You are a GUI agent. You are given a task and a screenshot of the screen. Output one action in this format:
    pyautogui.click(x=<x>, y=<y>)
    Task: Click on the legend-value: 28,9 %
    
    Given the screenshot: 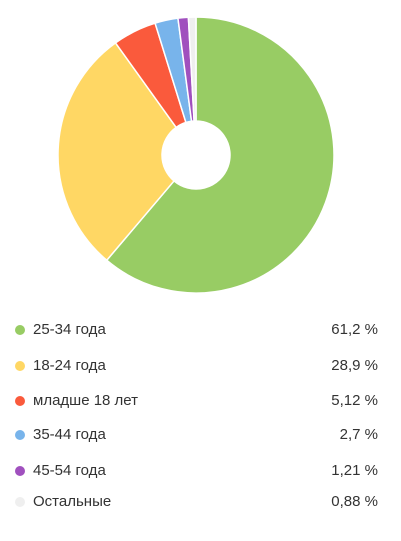 What is the action you would take?
    pyautogui.click(x=354, y=365)
    